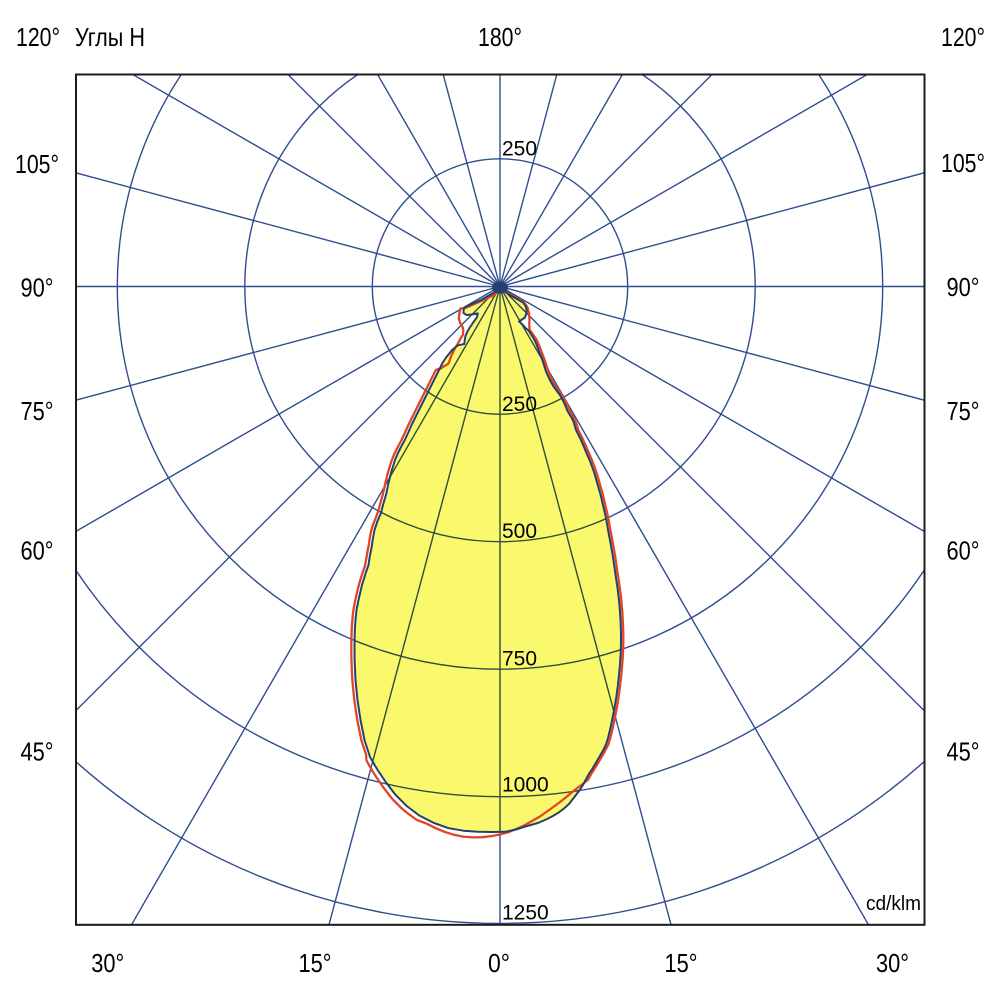 The image size is (1000, 1000). What do you see at coordinates (500, 37) in the screenshot?
I see `svg-text: 180°` at bounding box center [500, 37].